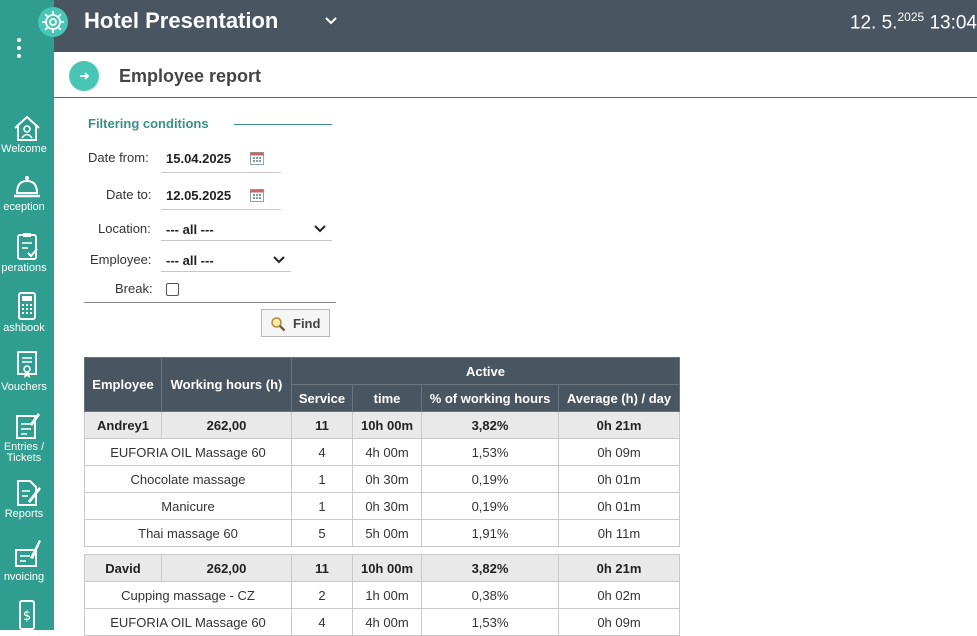 The image size is (977, 636). I want to click on sidebar-item-label: eception, so click(24, 207).